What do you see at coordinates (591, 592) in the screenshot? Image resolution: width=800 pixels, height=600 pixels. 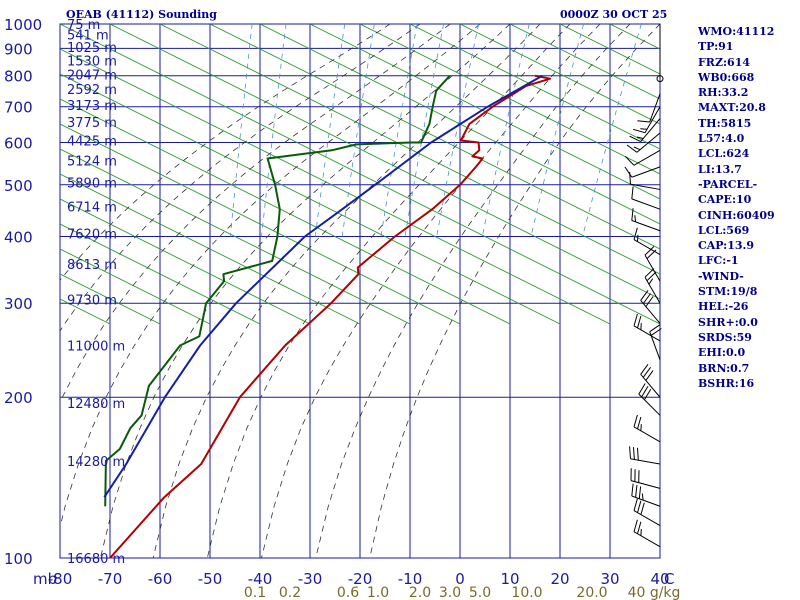 I see `mixing-ratio-label: 20.0` at bounding box center [591, 592].